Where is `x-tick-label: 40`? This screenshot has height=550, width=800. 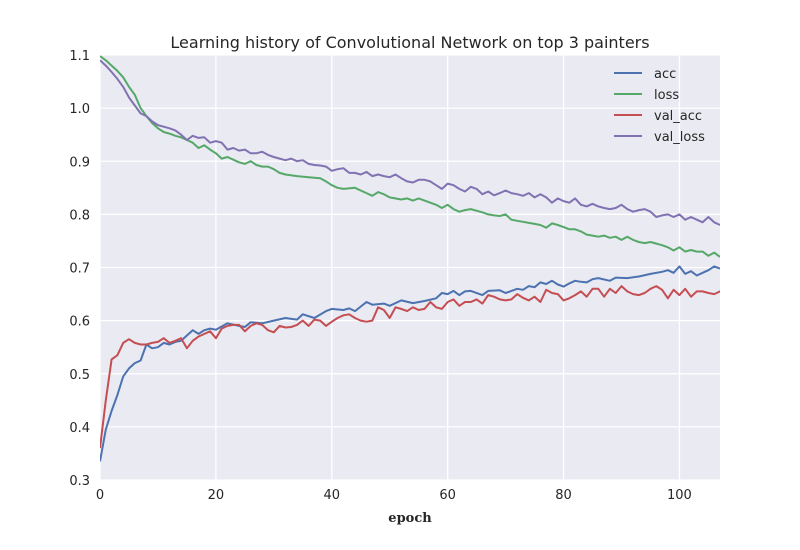 x-tick-label: 40 is located at coordinates (332, 495).